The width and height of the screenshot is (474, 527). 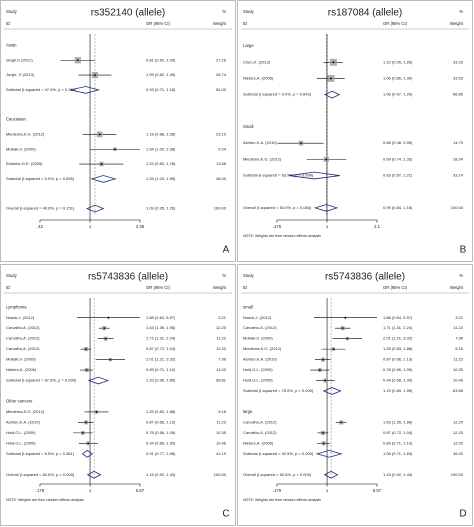 What do you see at coordinates (398, 317) in the screenshot?
I see `or-text: 1.88 (0.64, 5.57)` at bounding box center [398, 317].